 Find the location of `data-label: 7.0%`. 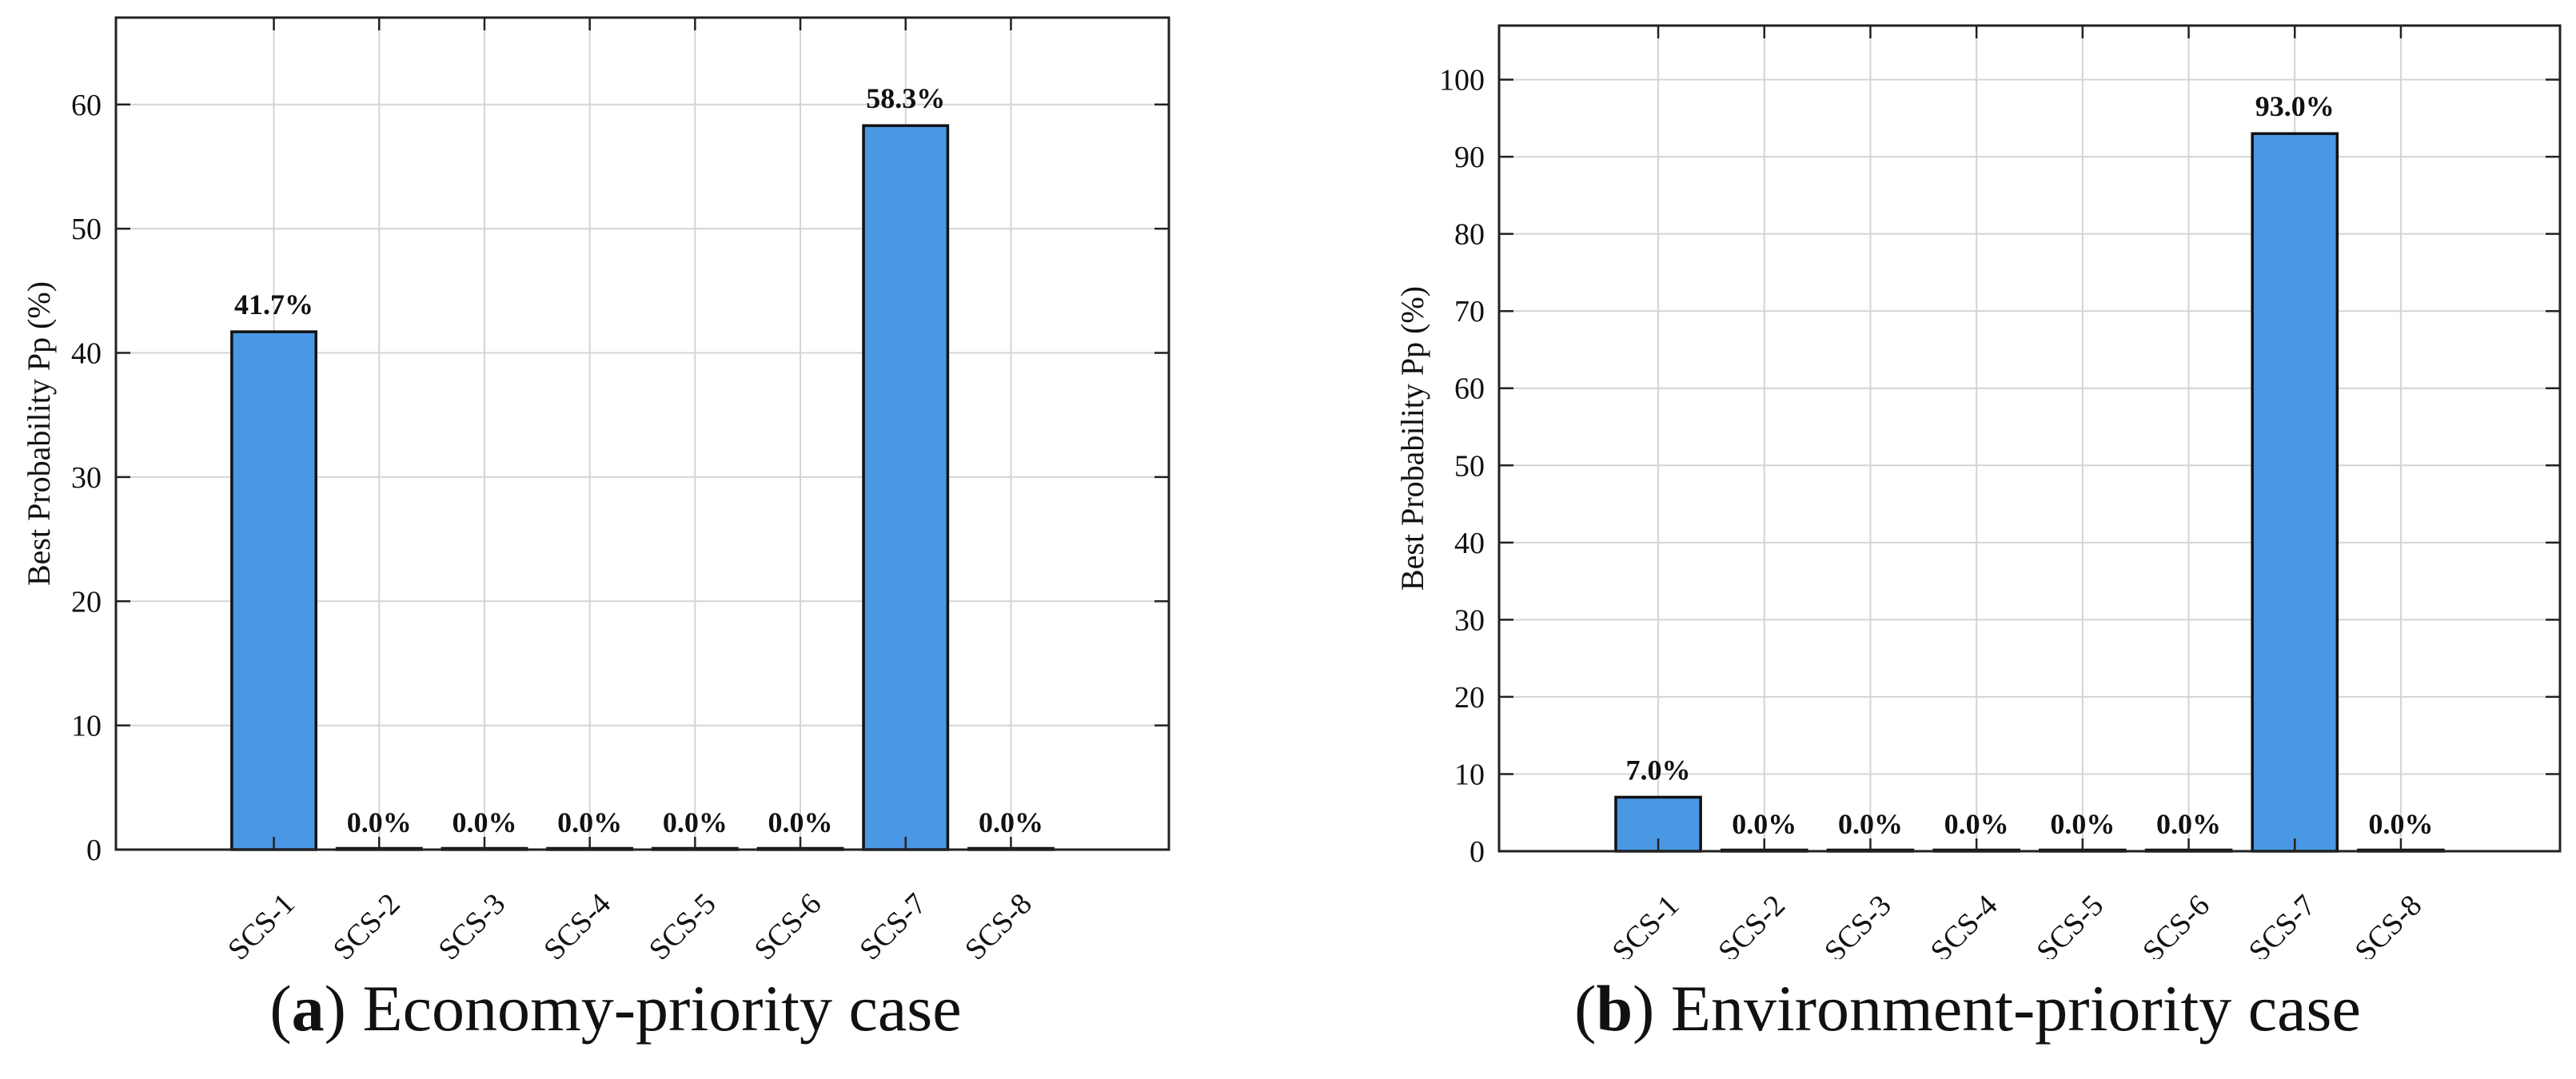

data-label: 7.0% is located at coordinates (1659, 770).